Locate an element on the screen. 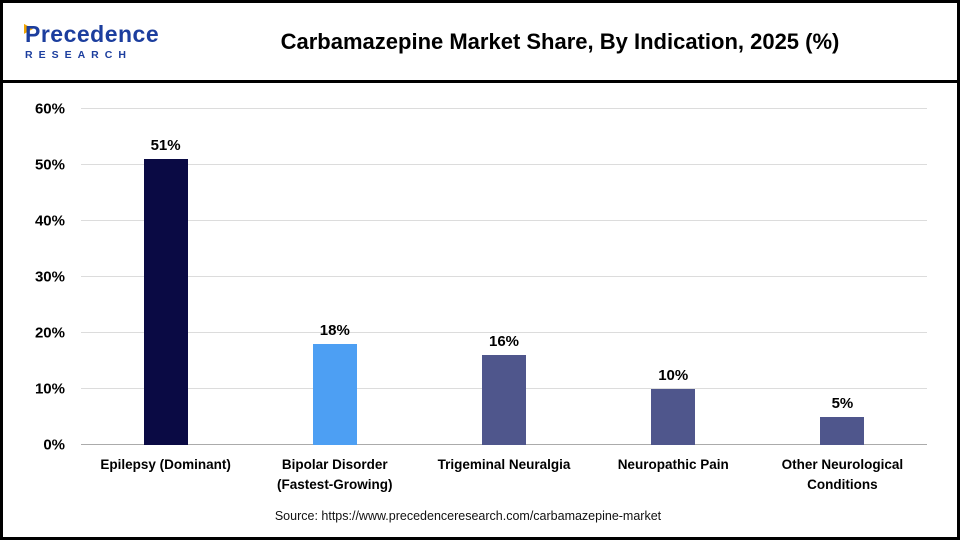 Image resolution: width=960 pixels, height=540 pixels. y-axis-tick-label: 30% is located at coordinates (49, 277).